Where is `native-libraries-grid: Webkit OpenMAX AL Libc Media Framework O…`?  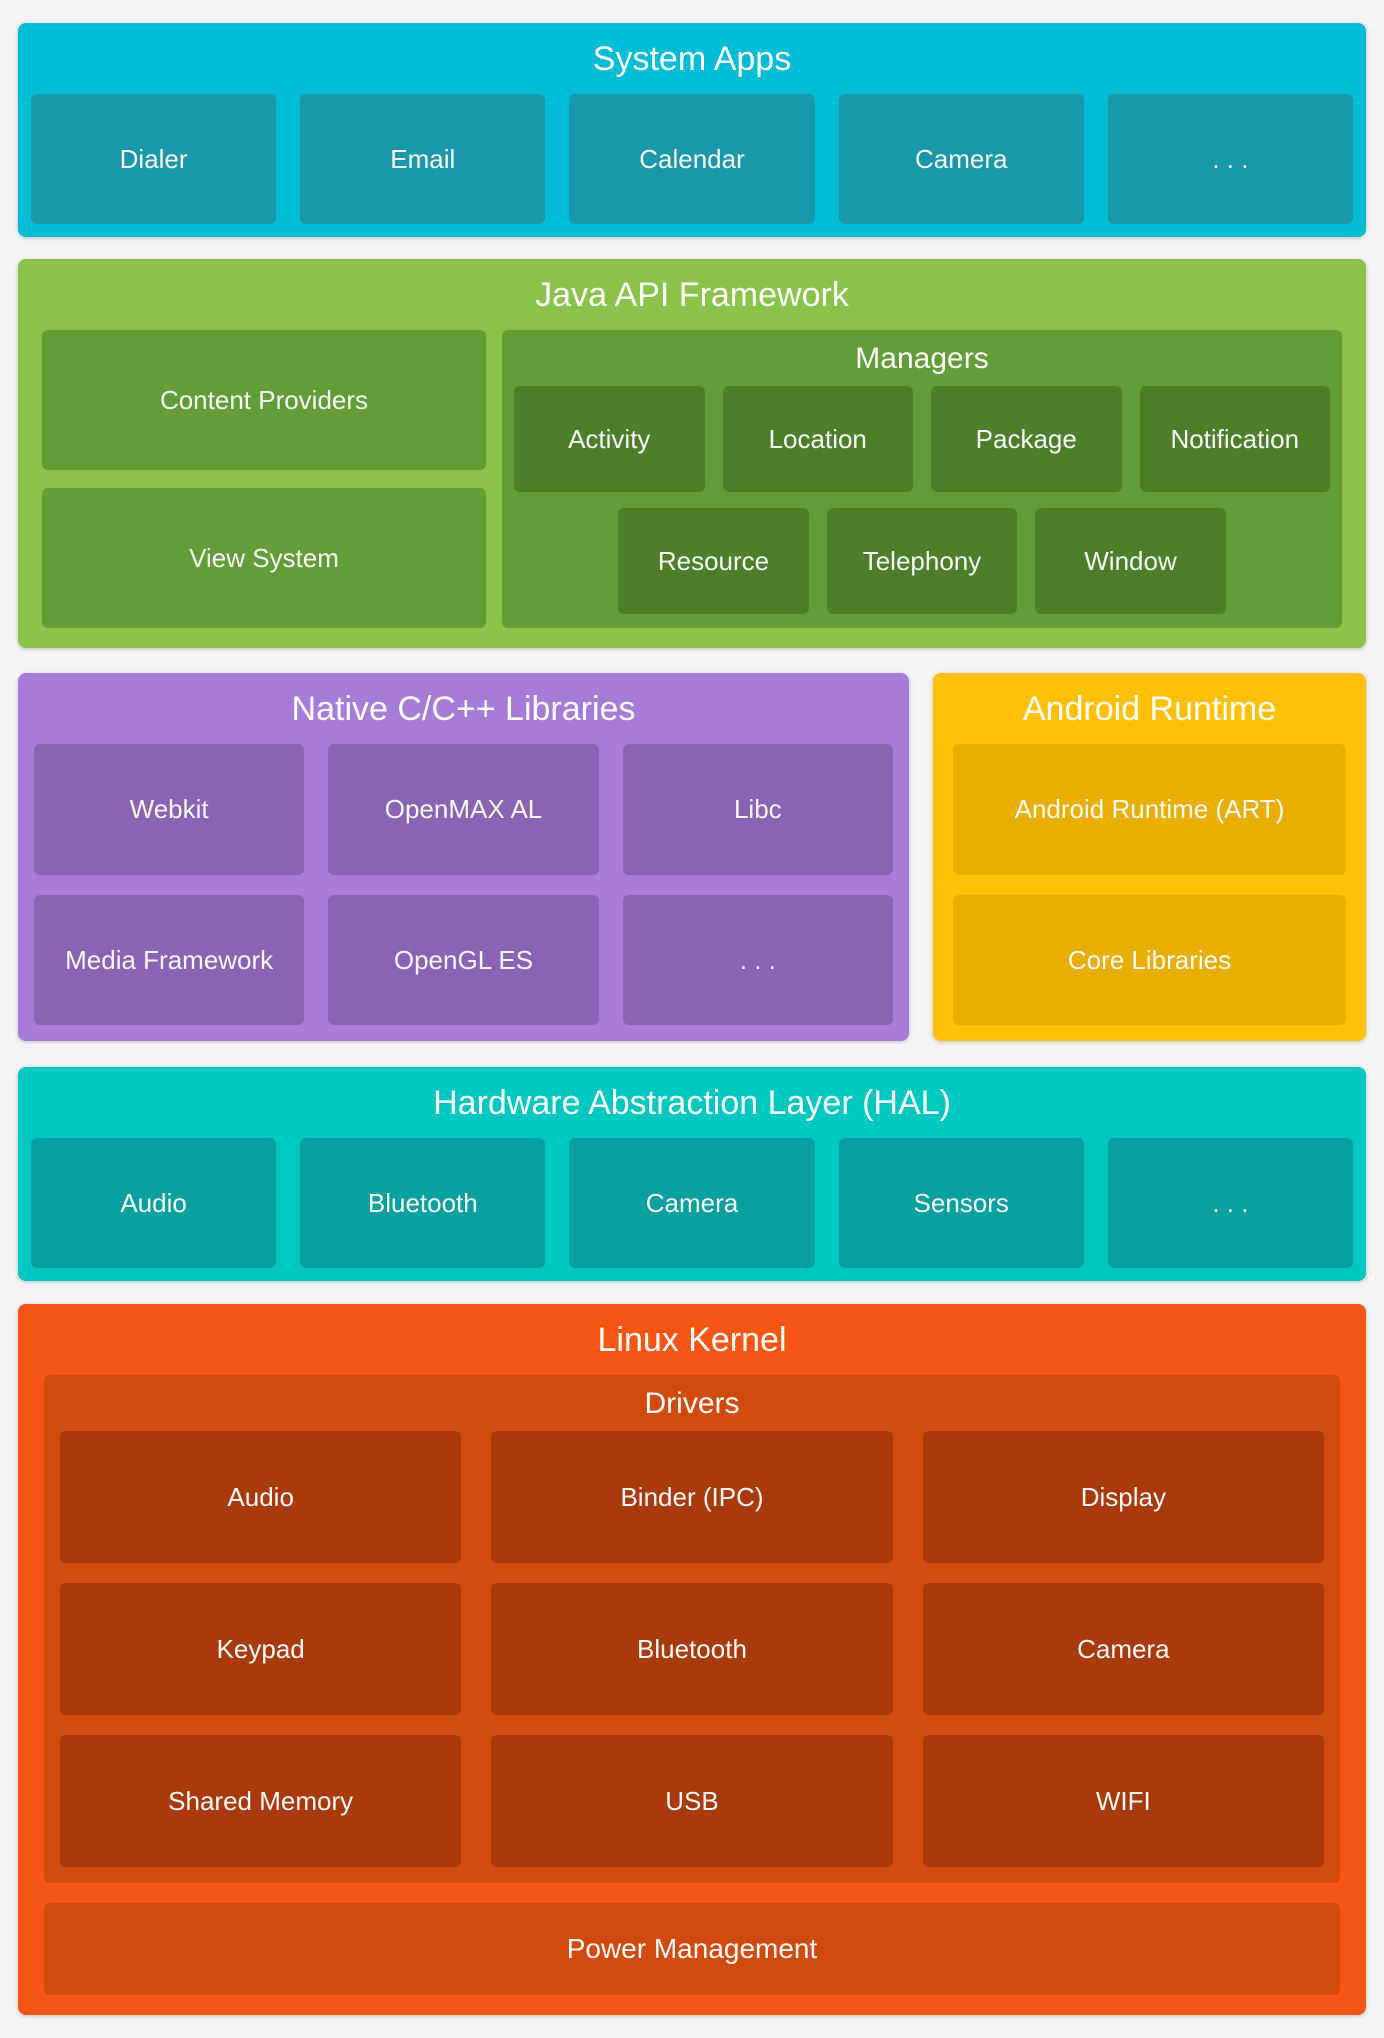
native-libraries-grid: Webkit OpenMAX AL Libc Media Framework O… is located at coordinates (463, 884).